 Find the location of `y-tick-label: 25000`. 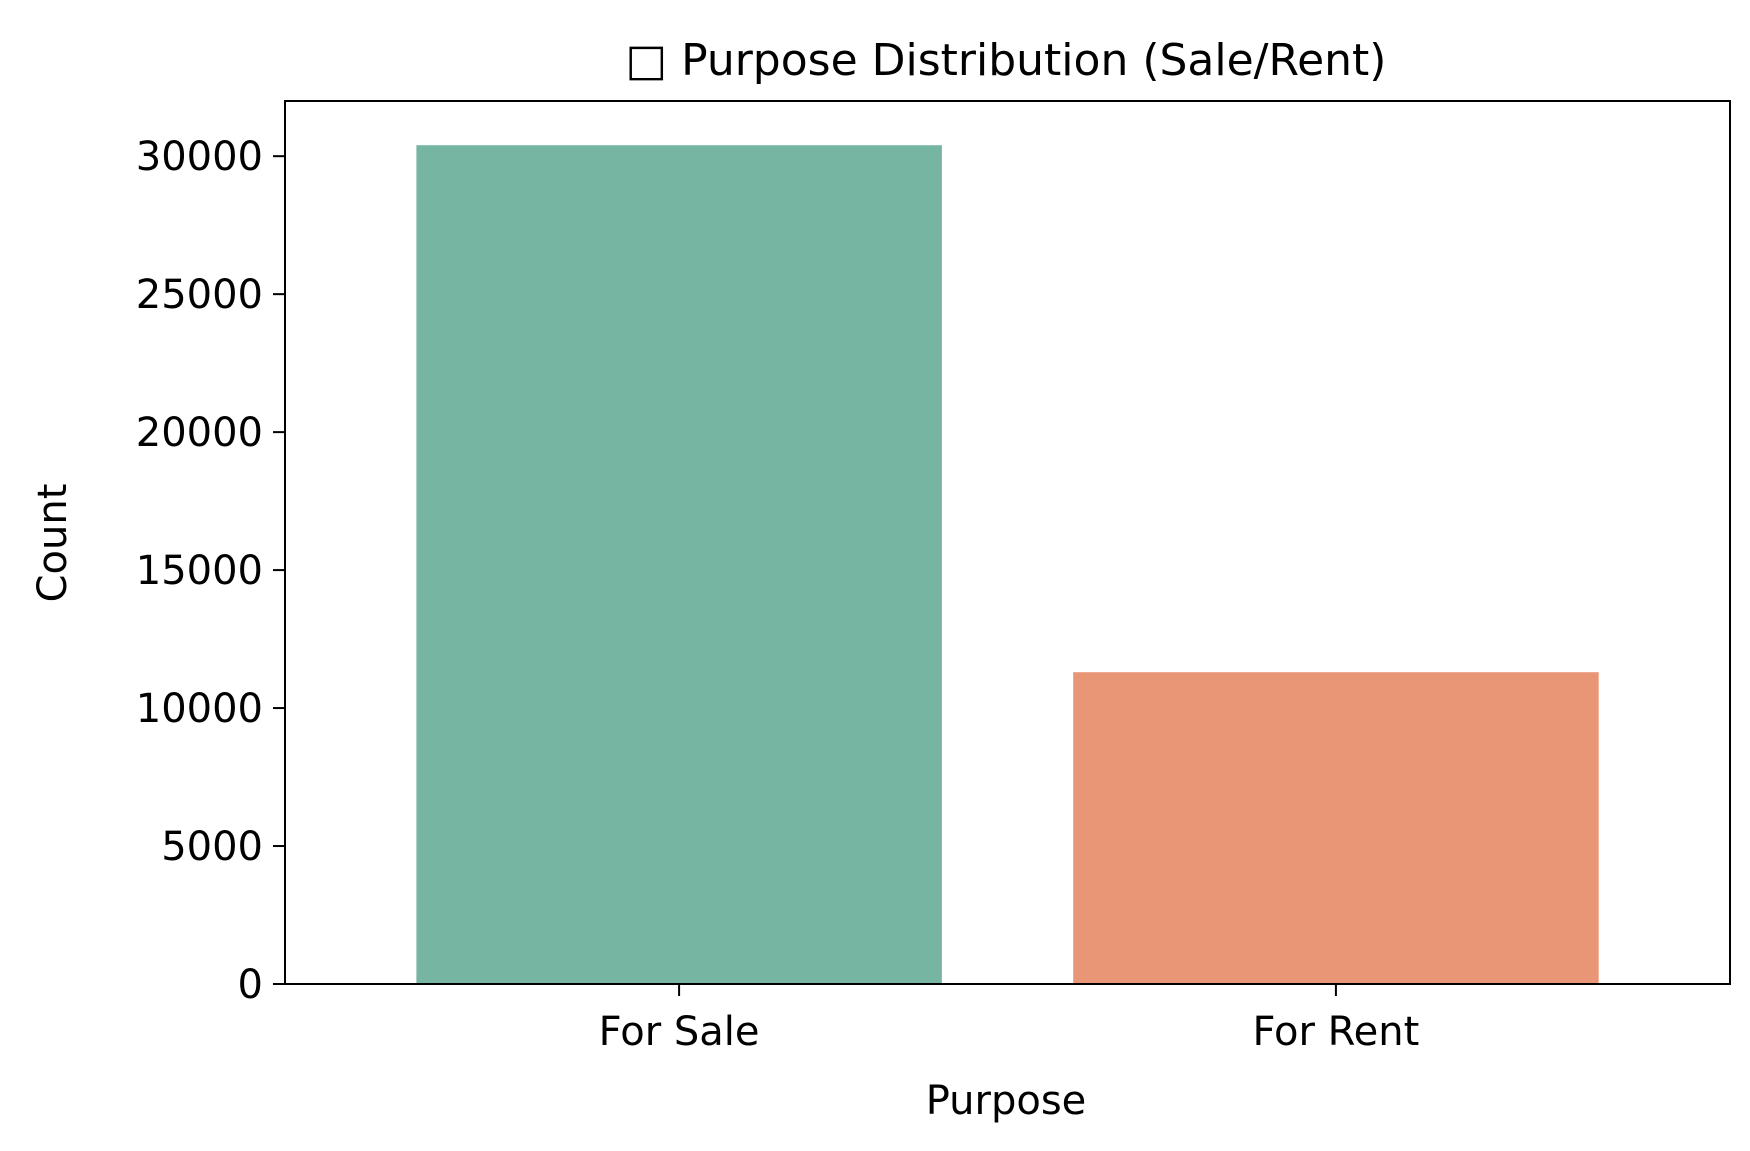

y-tick-label: 25000 is located at coordinates (199, 295).